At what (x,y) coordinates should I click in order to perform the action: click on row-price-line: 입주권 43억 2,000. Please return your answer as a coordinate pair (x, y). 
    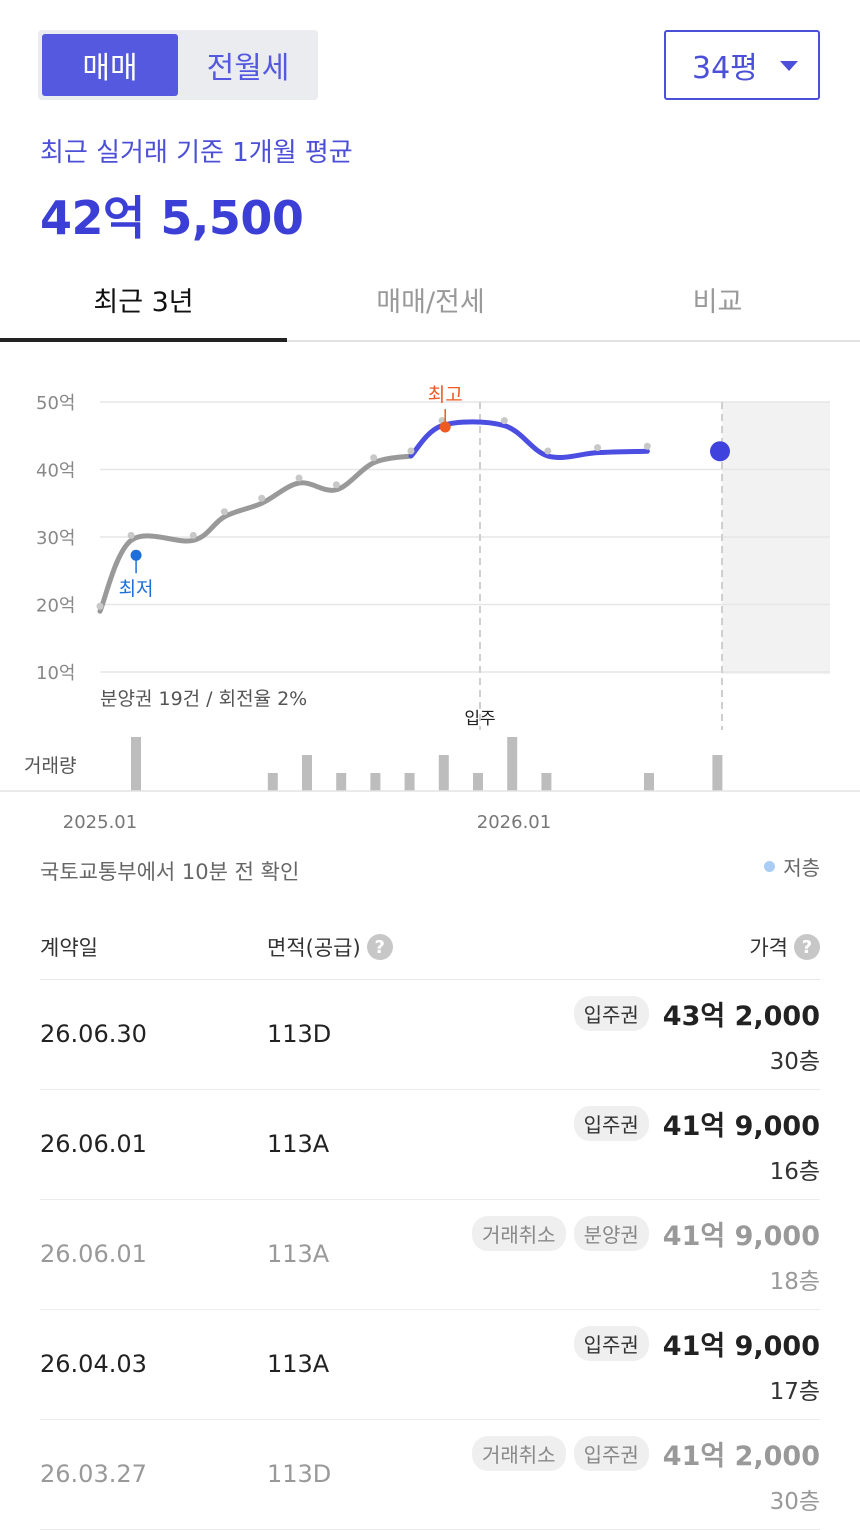
    Looking at the image, I should click on (696, 1013).